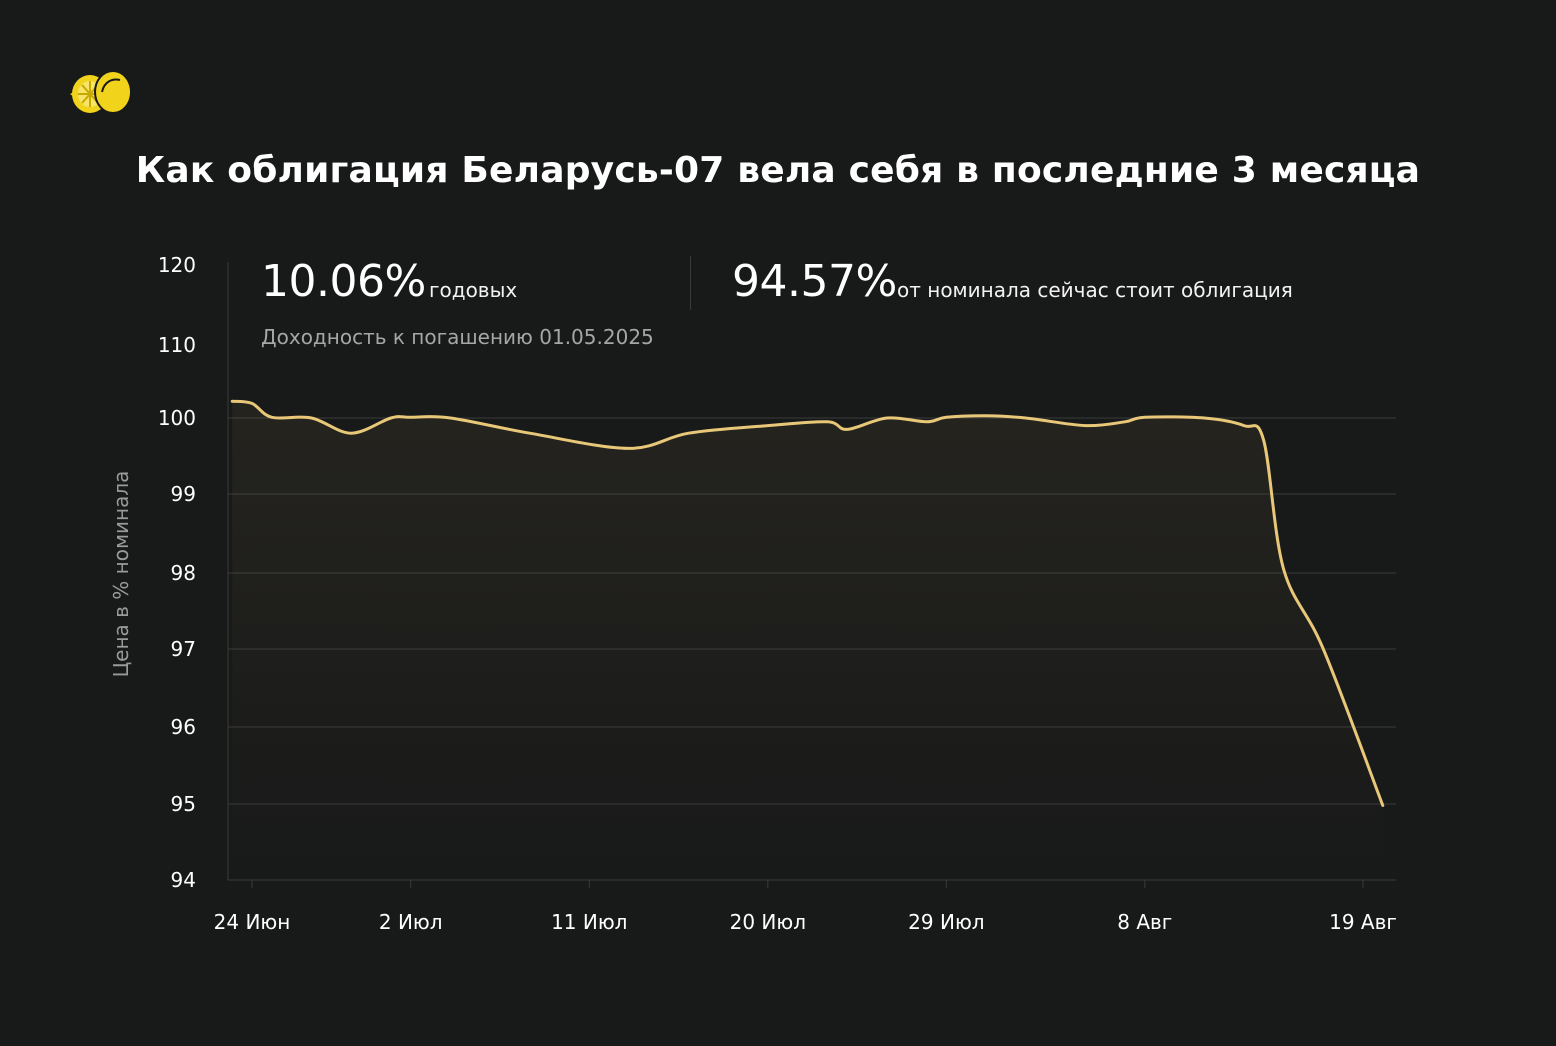 Image resolution: width=1556 pixels, height=1046 pixels. What do you see at coordinates (183, 727) in the screenshot?
I see `y-tick-label: 96` at bounding box center [183, 727].